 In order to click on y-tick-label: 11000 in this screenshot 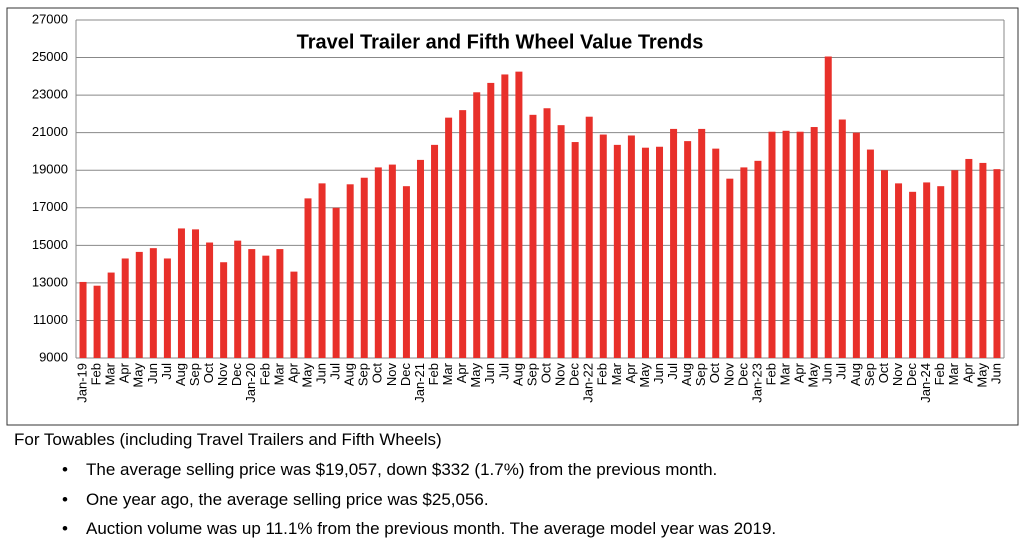, I will do `click(50, 319)`.